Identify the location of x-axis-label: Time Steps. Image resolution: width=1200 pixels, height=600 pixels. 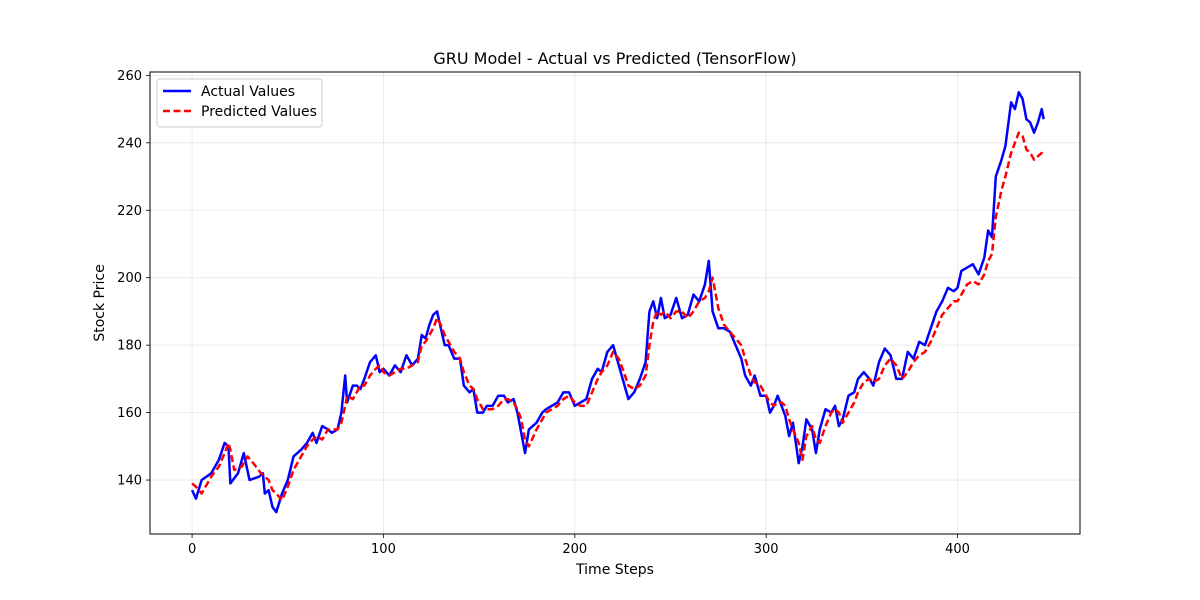
(614, 570).